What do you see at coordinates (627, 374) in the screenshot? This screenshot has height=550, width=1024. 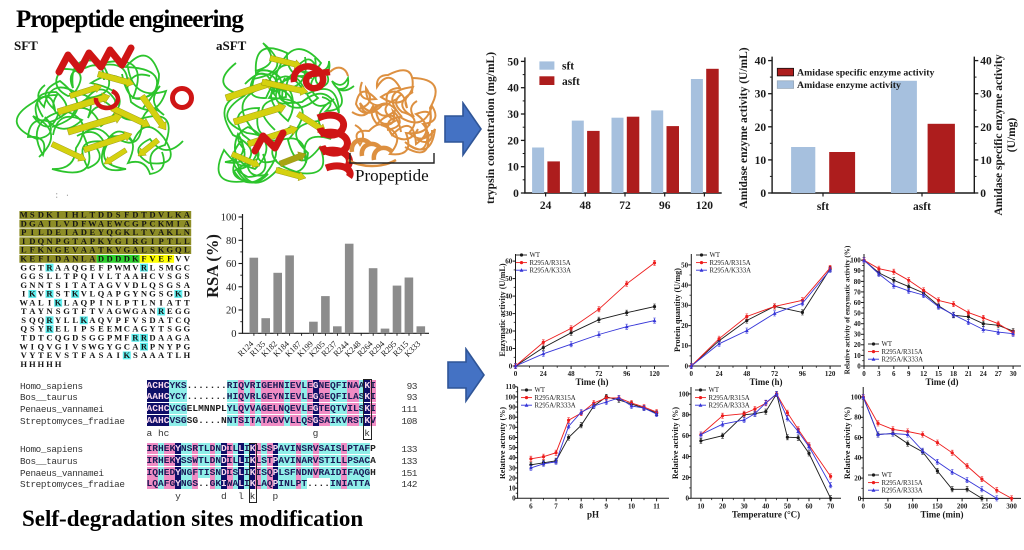 I see `svg-text: 96` at bounding box center [627, 374].